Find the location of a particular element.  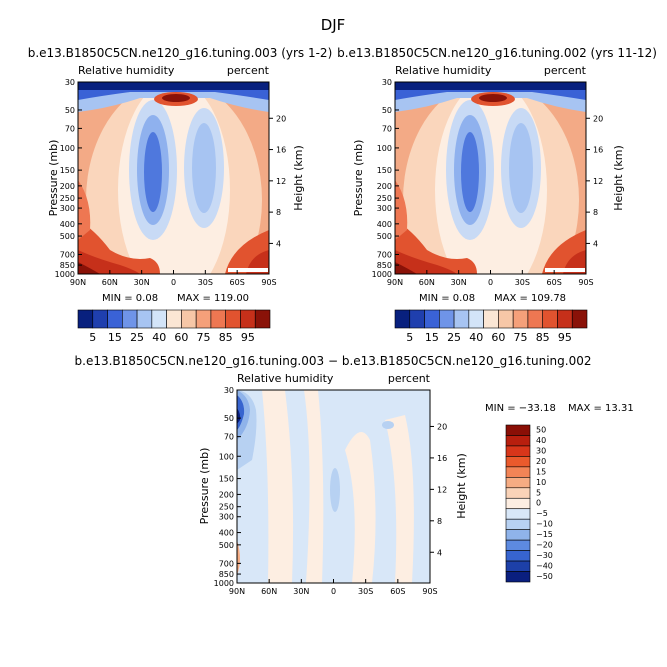

panel-c-ylabel: Pressure (mb) is located at coordinates (204, 486).